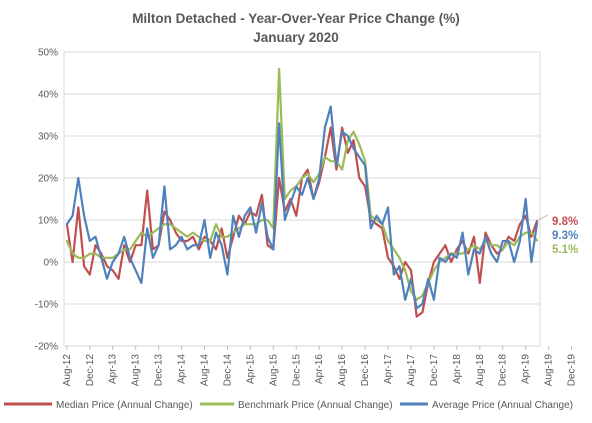 The height and width of the screenshot is (423, 592). What do you see at coordinates (205, 370) in the screenshot?
I see `x-tick-label: Aug-14` at bounding box center [205, 370].